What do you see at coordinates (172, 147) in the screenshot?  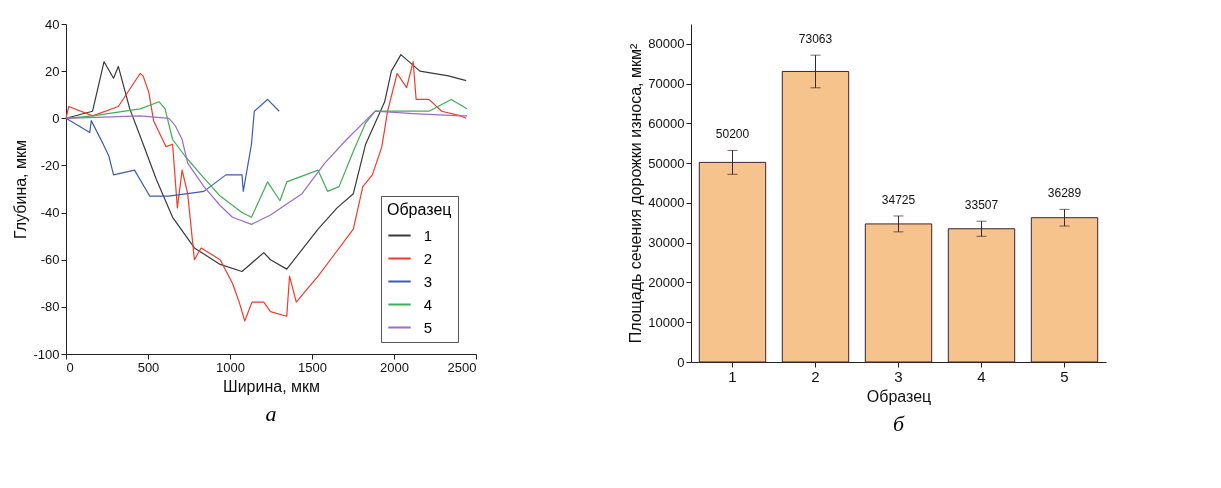 I see `line-series` at bounding box center [172, 147].